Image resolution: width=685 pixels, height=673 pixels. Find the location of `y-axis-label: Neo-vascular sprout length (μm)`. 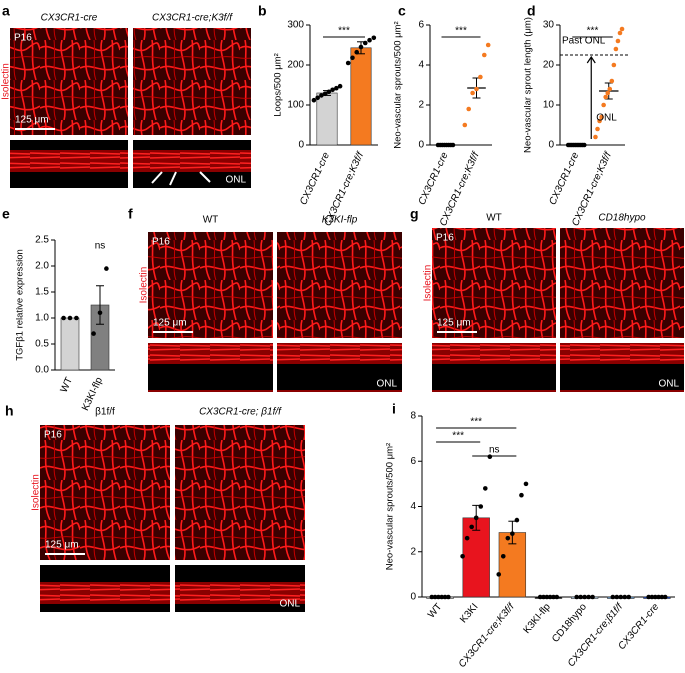

y-axis-label: Neo-vascular sprout length (μm) is located at coordinates (528, 85).